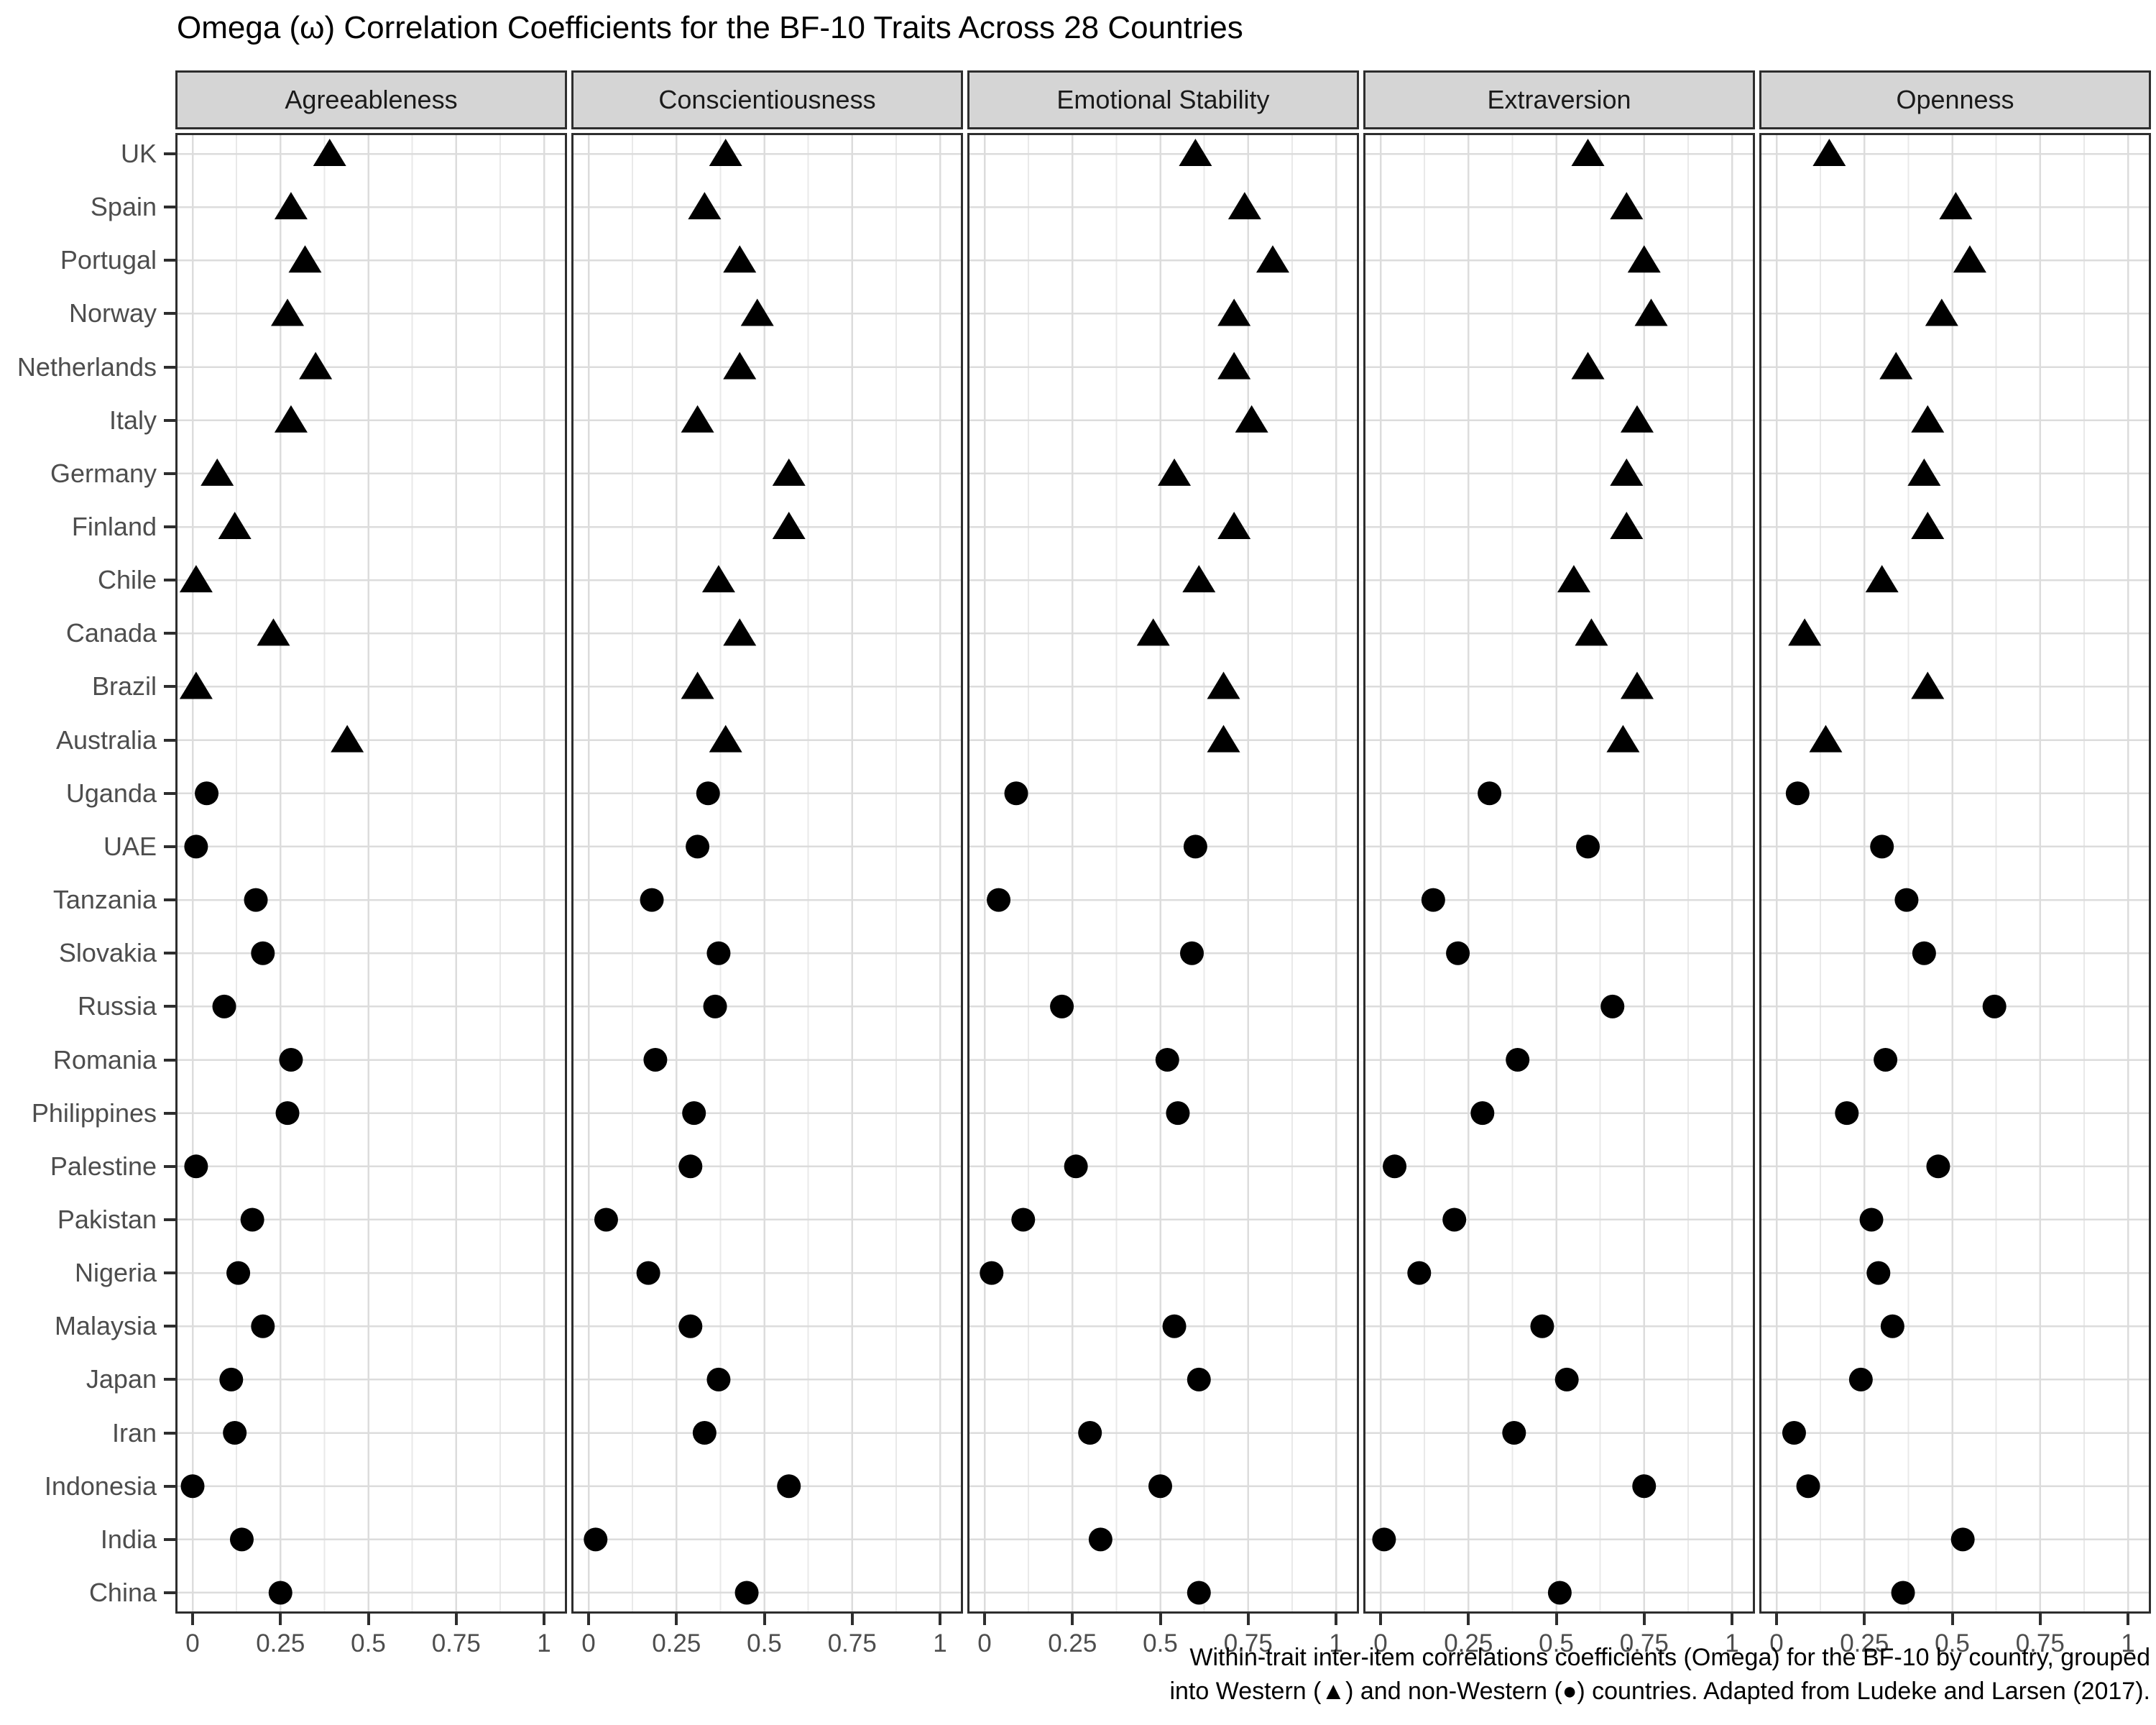 This screenshot has width=2156, height=1725. I want to click on facet-strip-label: Conscientiousness, so click(767, 99).